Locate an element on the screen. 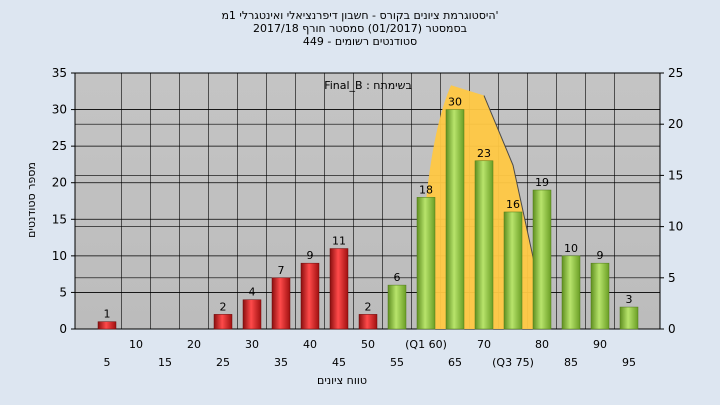 The width and height of the screenshot is (720, 405). y-tick-label: 30 is located at coordinates (59, 110).